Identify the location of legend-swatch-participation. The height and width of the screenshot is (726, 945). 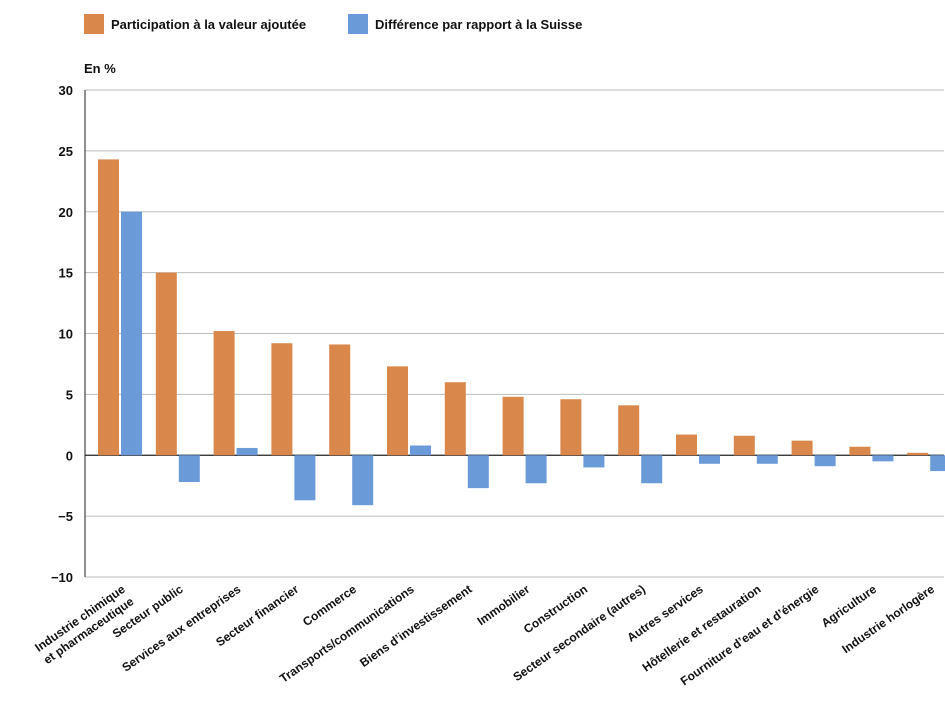
(94, 24).